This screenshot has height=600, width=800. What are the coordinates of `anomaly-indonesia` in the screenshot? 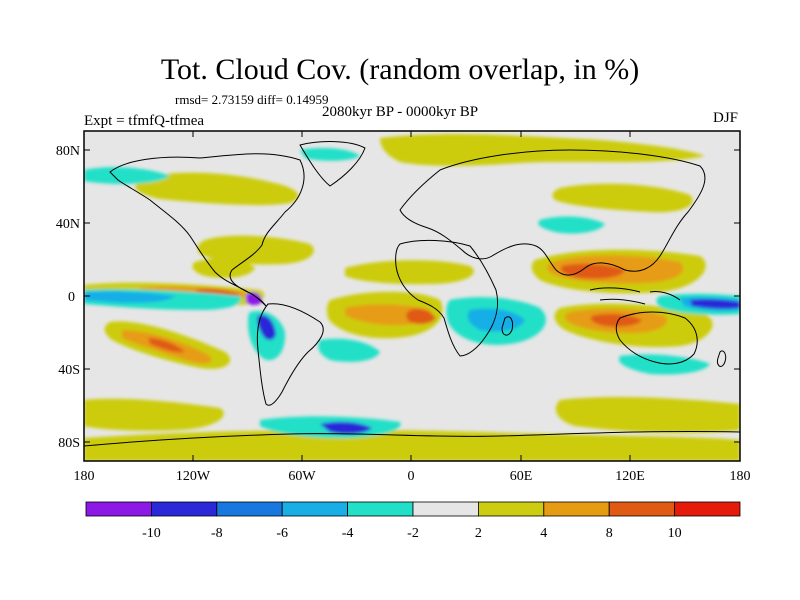 It's located at (592, 271).